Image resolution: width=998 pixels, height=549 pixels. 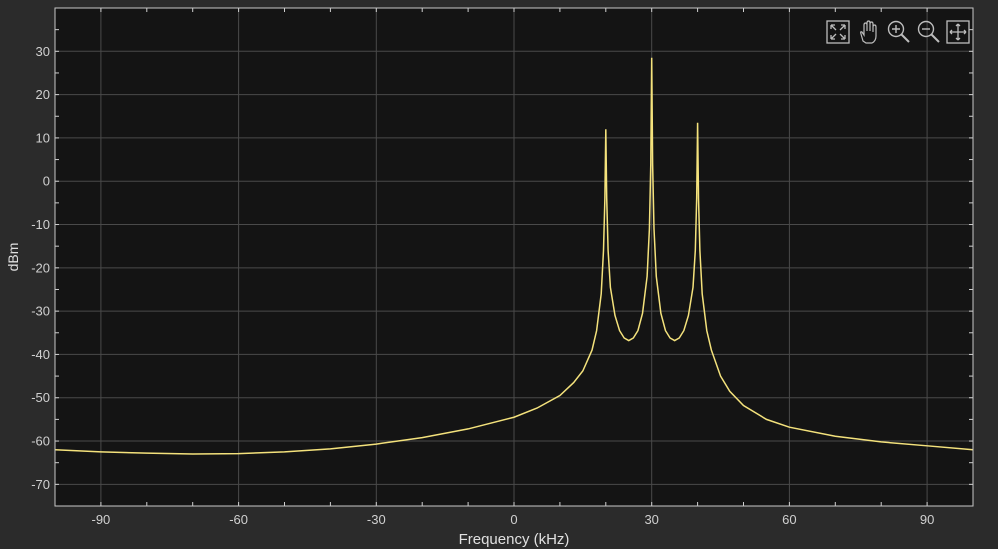 I want to click on y-tick-label: -30, so click(x=40, y=311).